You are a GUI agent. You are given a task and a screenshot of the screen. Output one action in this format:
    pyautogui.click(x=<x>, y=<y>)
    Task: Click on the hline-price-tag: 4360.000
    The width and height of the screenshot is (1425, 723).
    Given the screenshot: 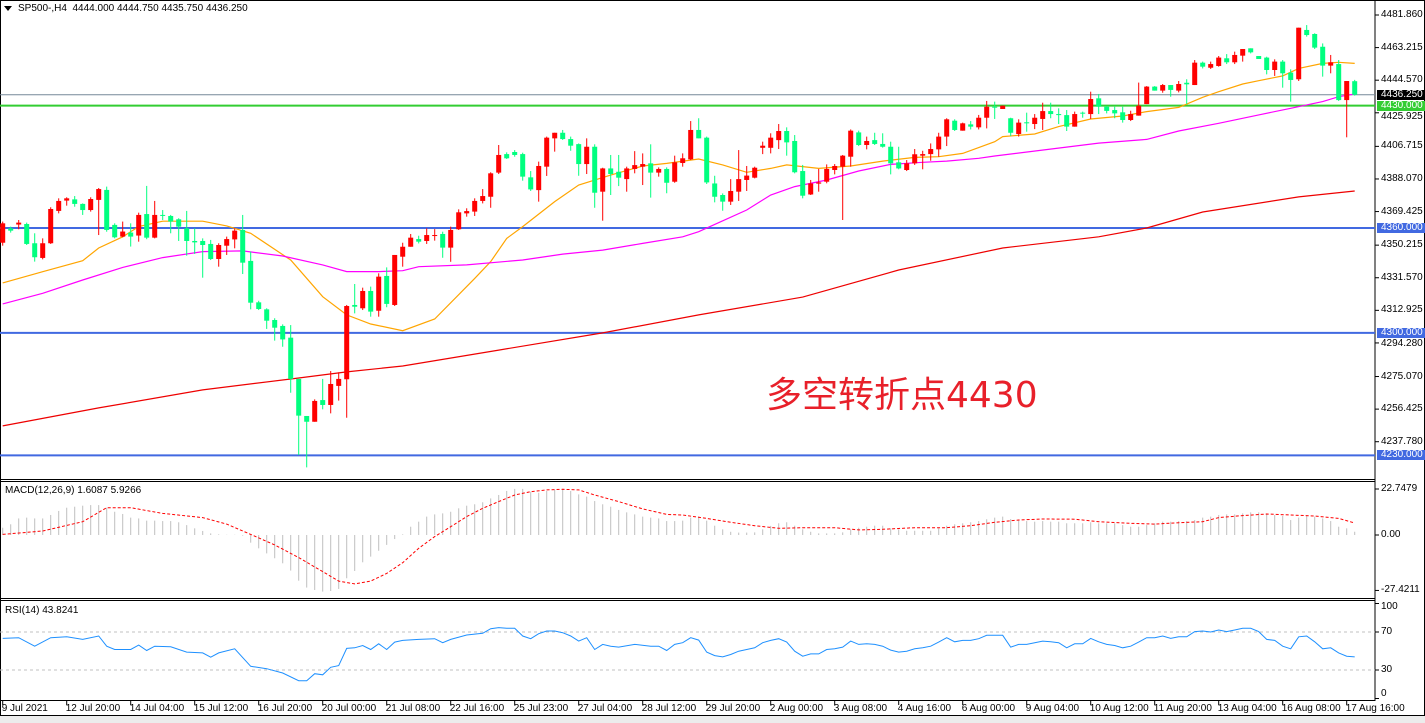 What is the action you would take?
    pyautogui.click(x=1401, y=228)
    